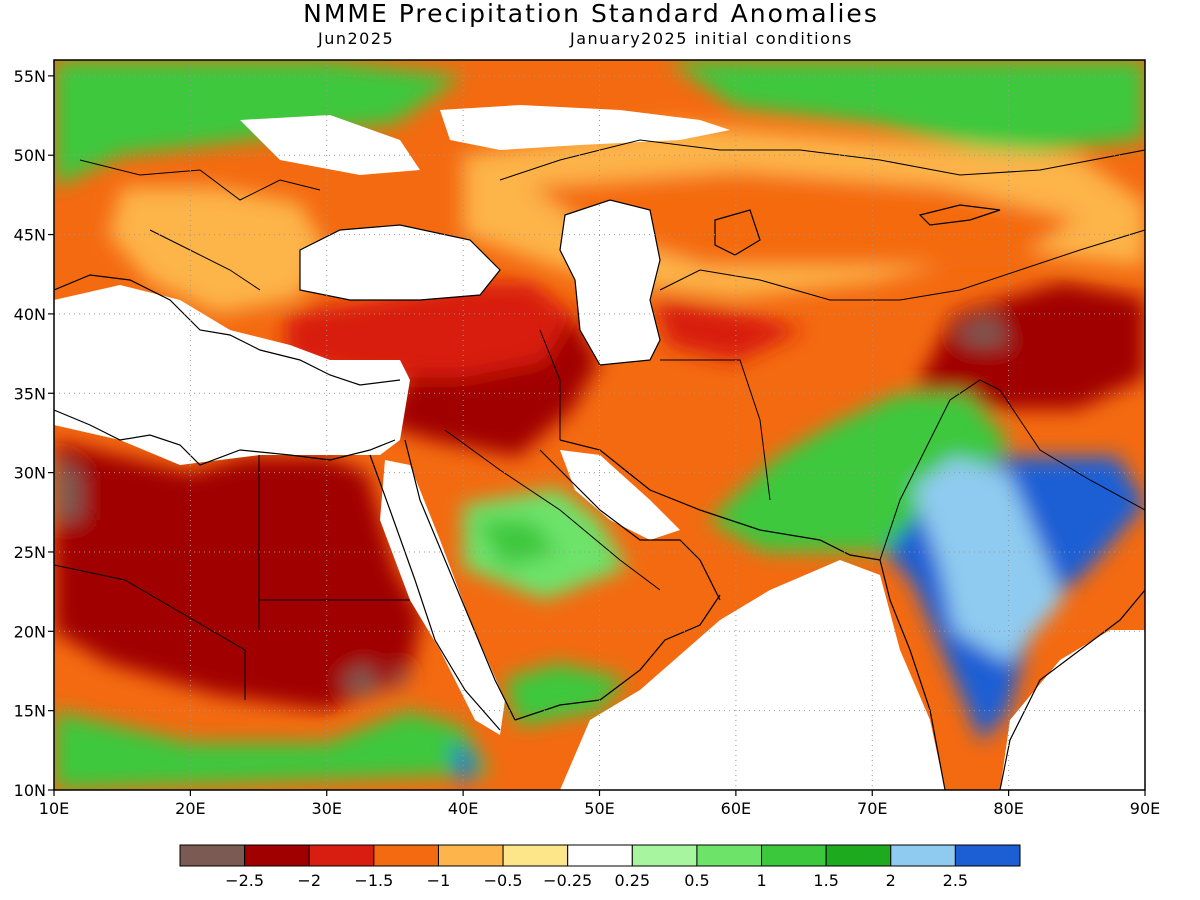 The width and height of the screenshot is (1200, 900). What do you see at coordinates (912, 674) in the screenshot?
I see `india-west-coast` at bounding box center [912, 674].